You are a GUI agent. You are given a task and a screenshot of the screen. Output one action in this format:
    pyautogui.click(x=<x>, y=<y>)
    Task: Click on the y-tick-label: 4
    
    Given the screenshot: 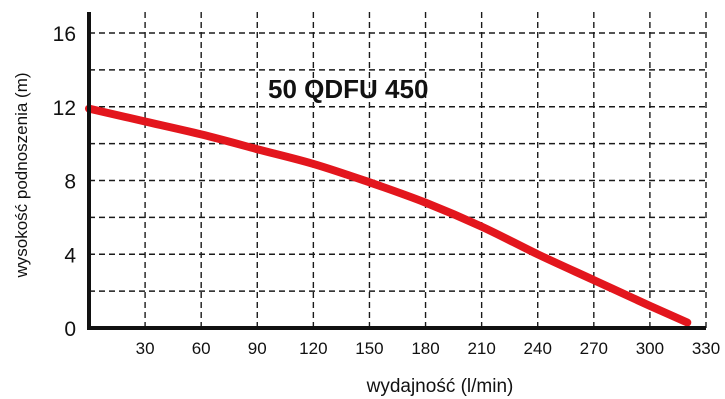 What is the action you would take?
    pyautogui.click(x=70, y=255)
    